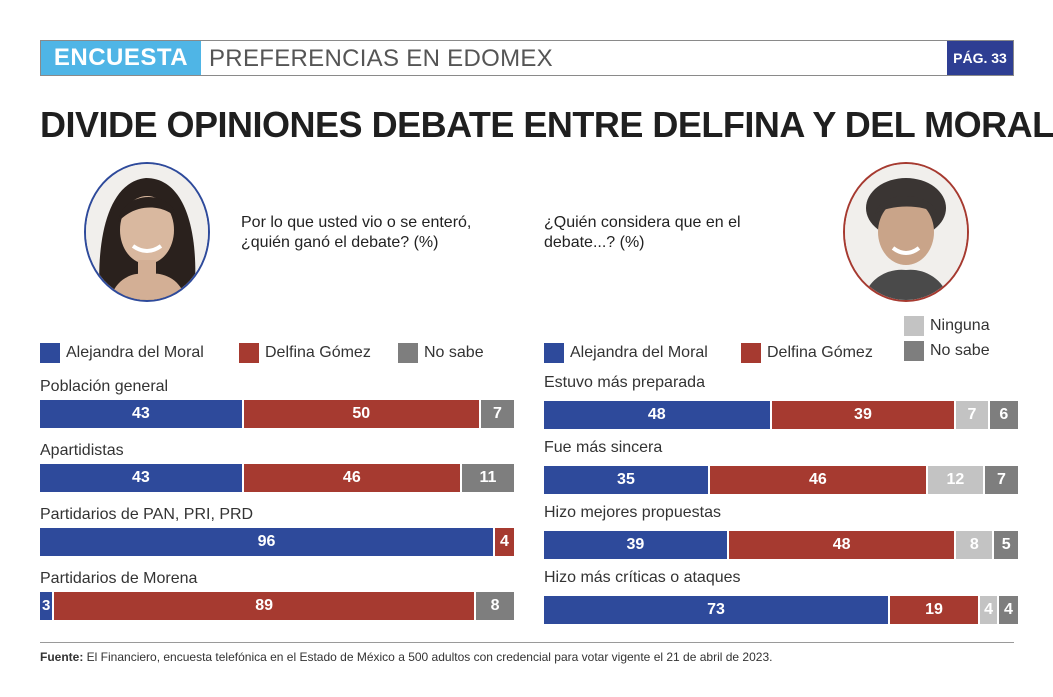  What do you see at coordinates (603, 447) in the screenshot?
I see `row-label-fue-mas-sincera: Fue más sincera` at bounding box center [603, 447].